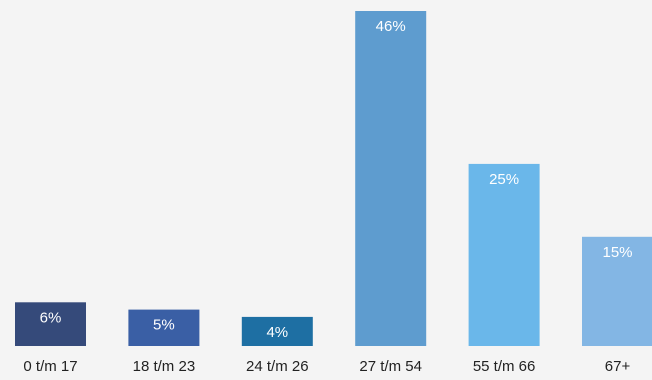 The image size is (652, 380). Describe the element at coordinates (51, 317) in the screenshot. I see `bar-value-label-0: 6%` at that location.